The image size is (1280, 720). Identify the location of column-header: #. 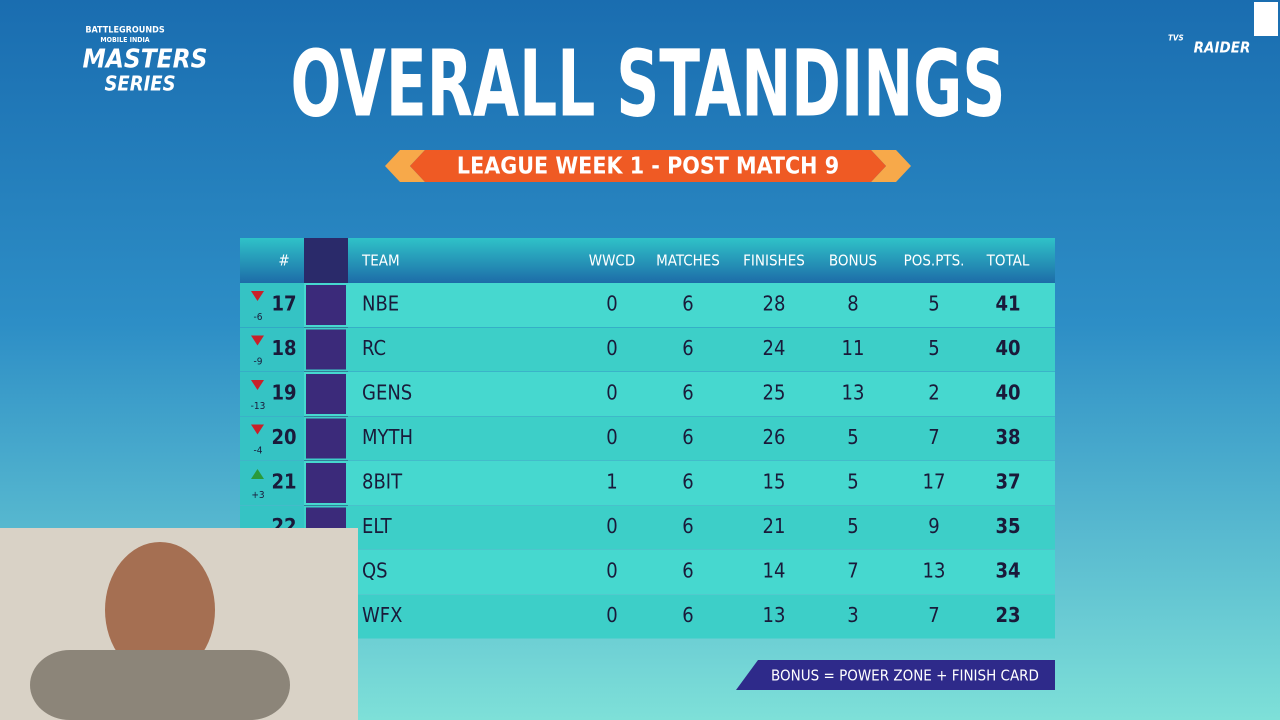
(283, 261).